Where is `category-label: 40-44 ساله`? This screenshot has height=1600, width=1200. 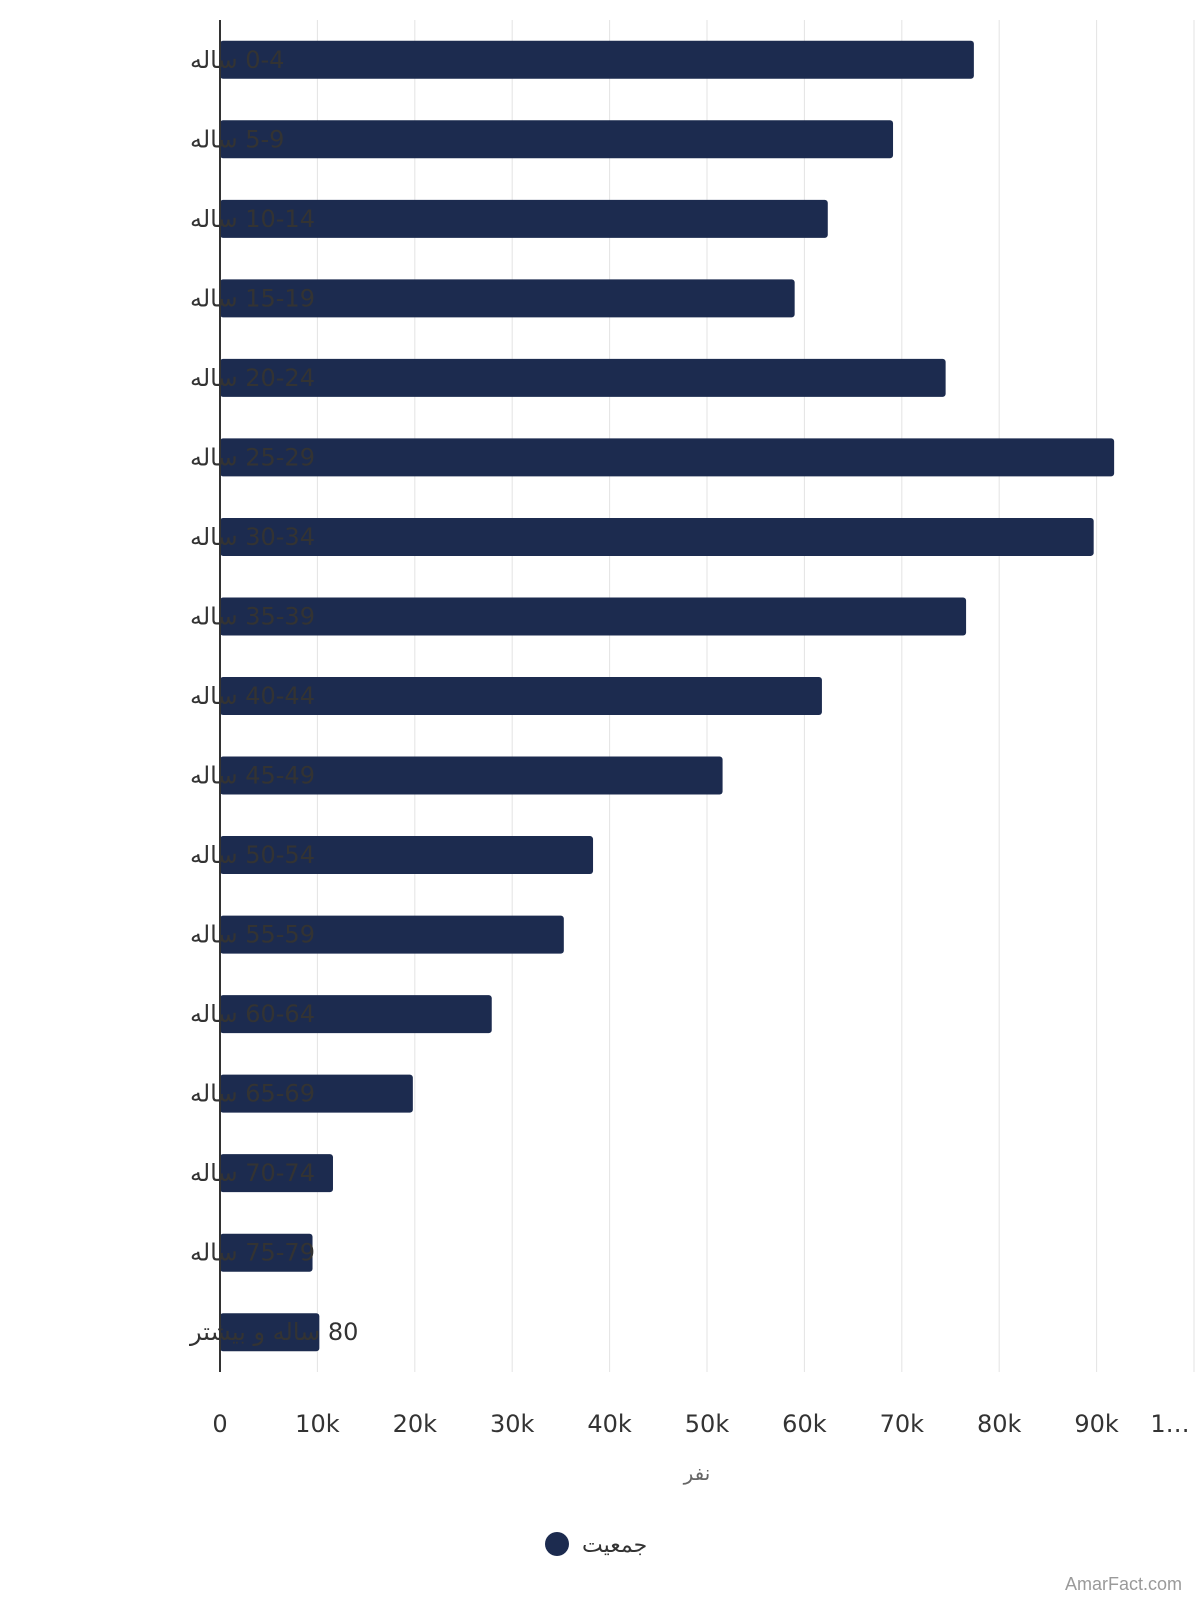
category-label: 40-44 ساله is located at coordinates (252, 696).